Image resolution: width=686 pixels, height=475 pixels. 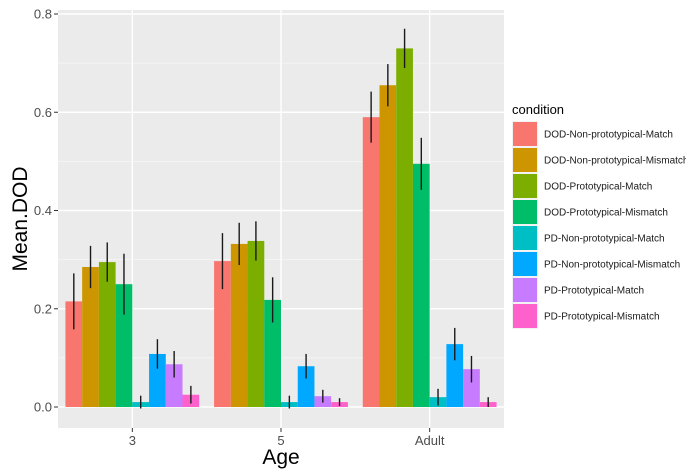 What do you see at coordinates (43, 308) in the screenshot?
I see `y-tick-label: 0.2` at bounding box center [43, 308].